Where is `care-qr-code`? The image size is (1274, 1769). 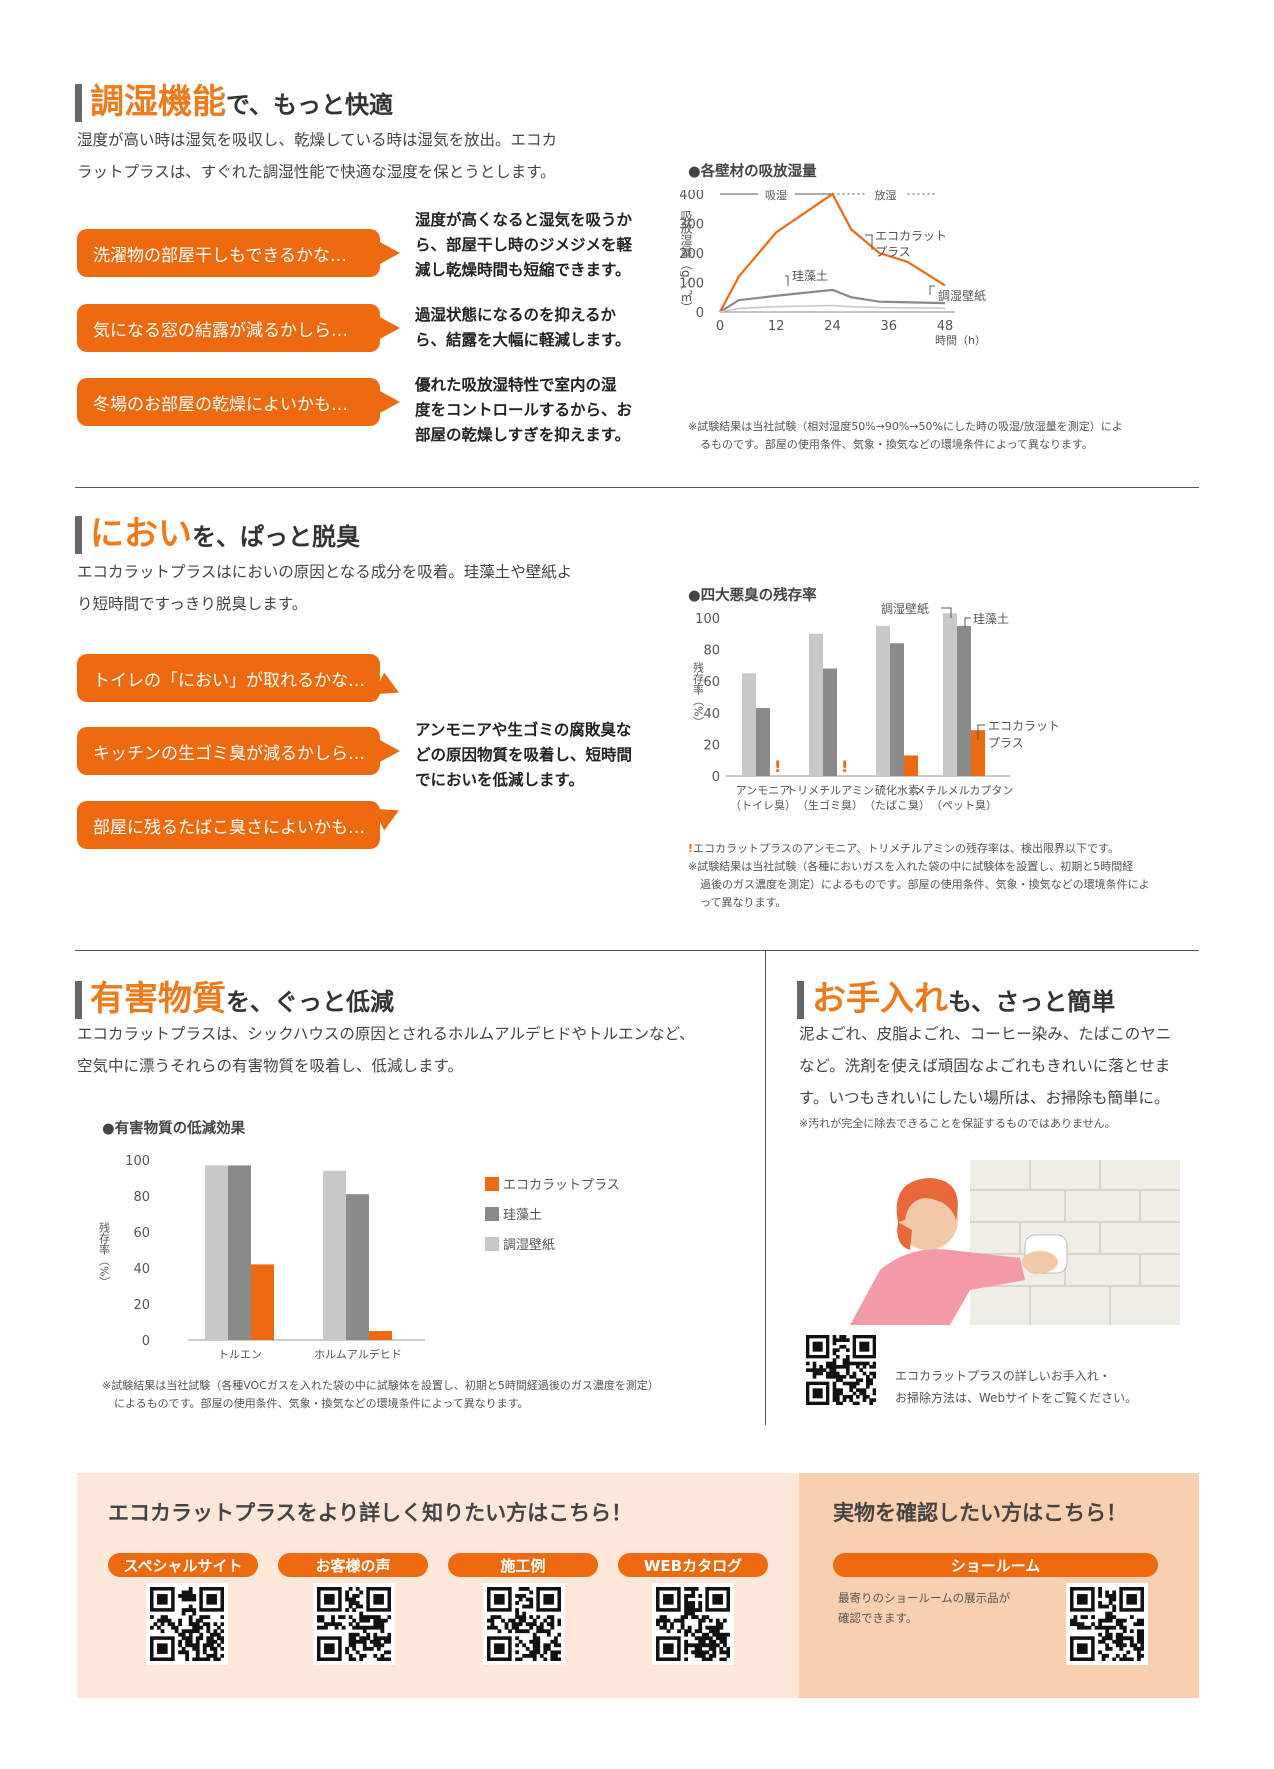 care-qr-code is located at coordinates (841, 1370).